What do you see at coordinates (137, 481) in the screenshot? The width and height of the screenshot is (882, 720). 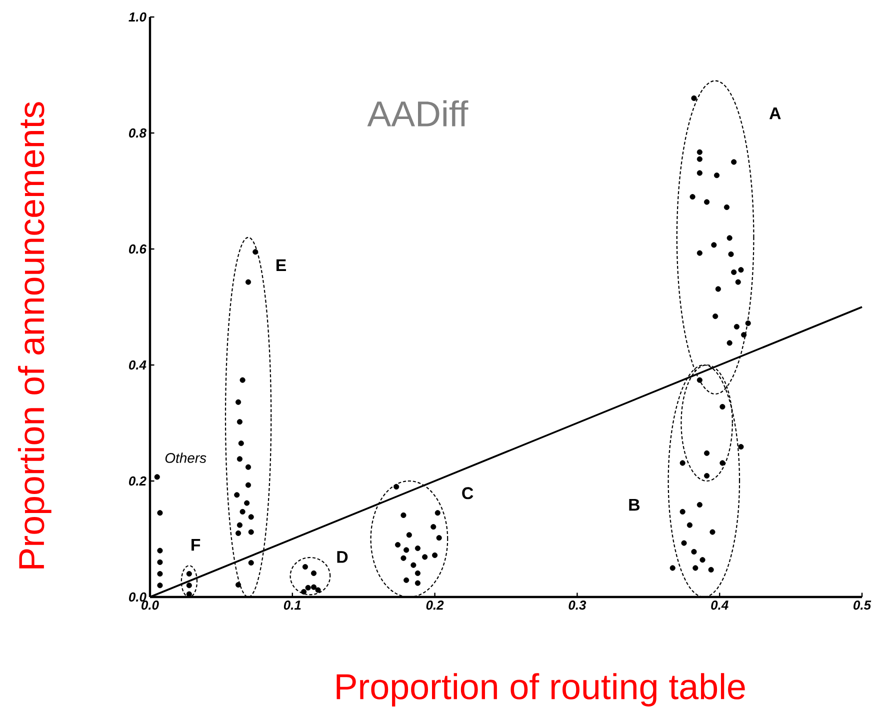 I see `y-tick-label: 0.2` at bounding box center [137, 481].